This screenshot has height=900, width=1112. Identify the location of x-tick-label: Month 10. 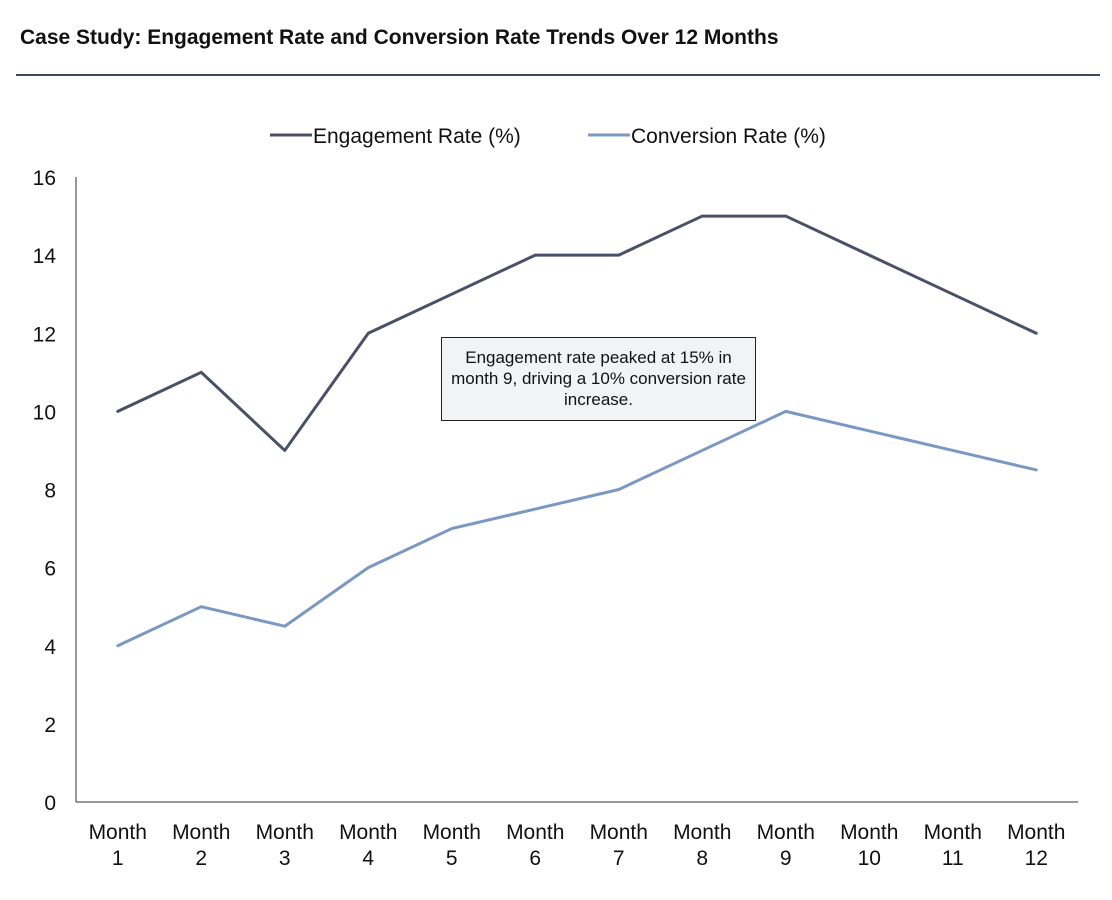
(869, 845).